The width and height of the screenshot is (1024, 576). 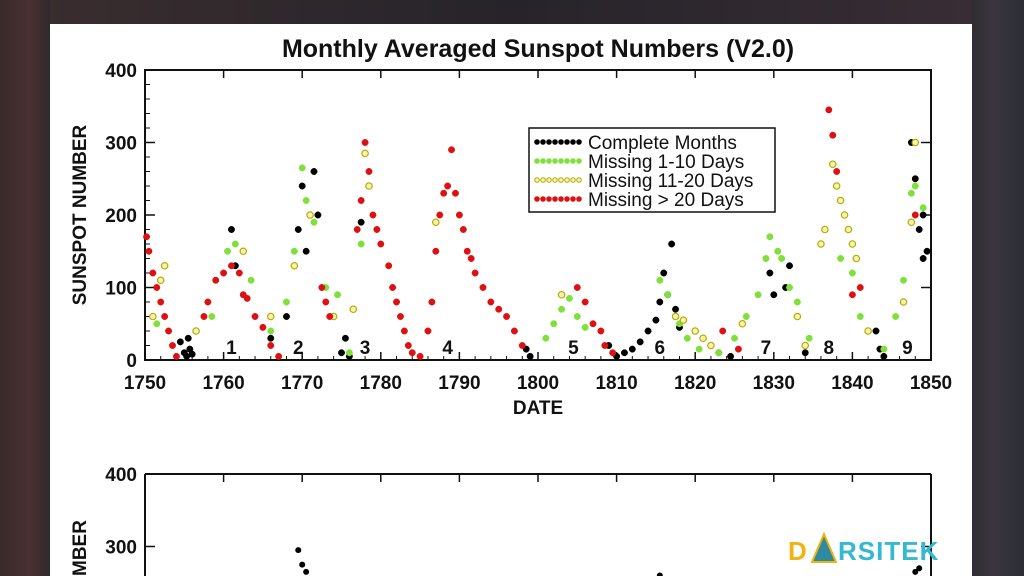 I want to click on background-top, so click(x=512, y=12).